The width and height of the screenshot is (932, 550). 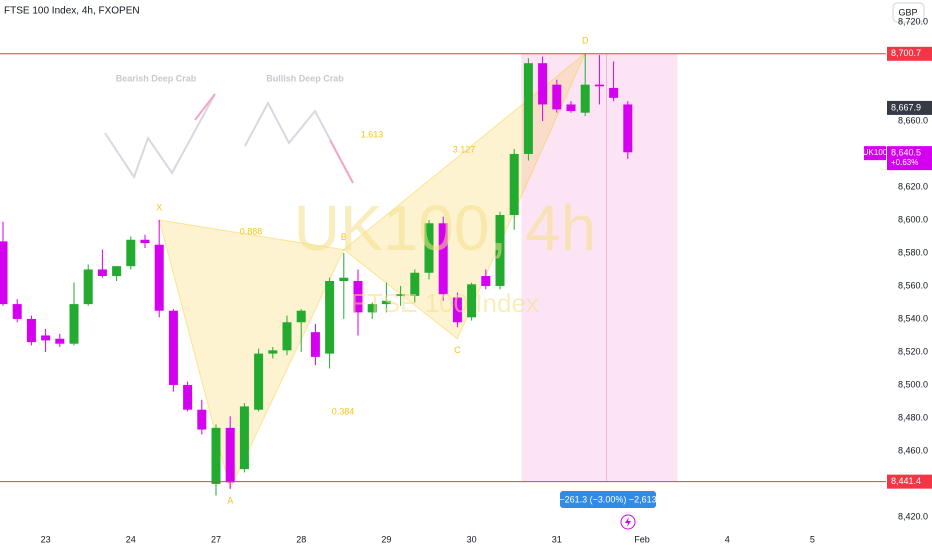 I want to click on x-tick-label: 29, so click(x=386, y=539).